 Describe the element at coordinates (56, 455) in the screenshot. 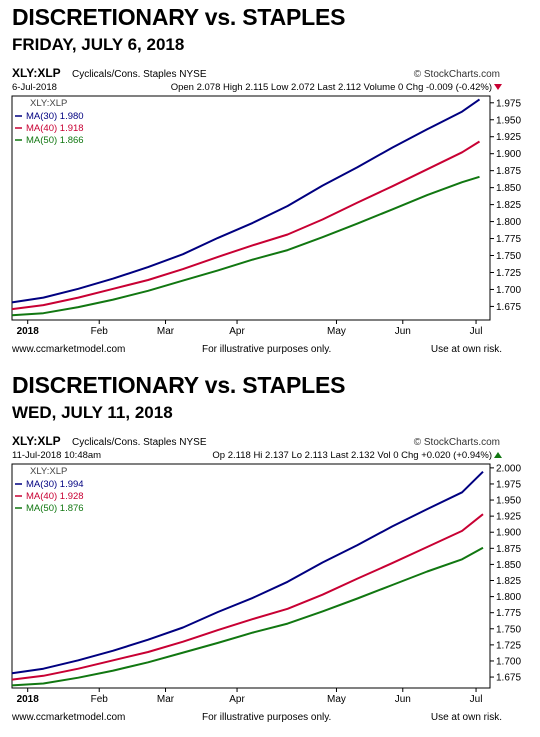

I see `chart-date: 11-Jul-2018 10:48am` at that location.